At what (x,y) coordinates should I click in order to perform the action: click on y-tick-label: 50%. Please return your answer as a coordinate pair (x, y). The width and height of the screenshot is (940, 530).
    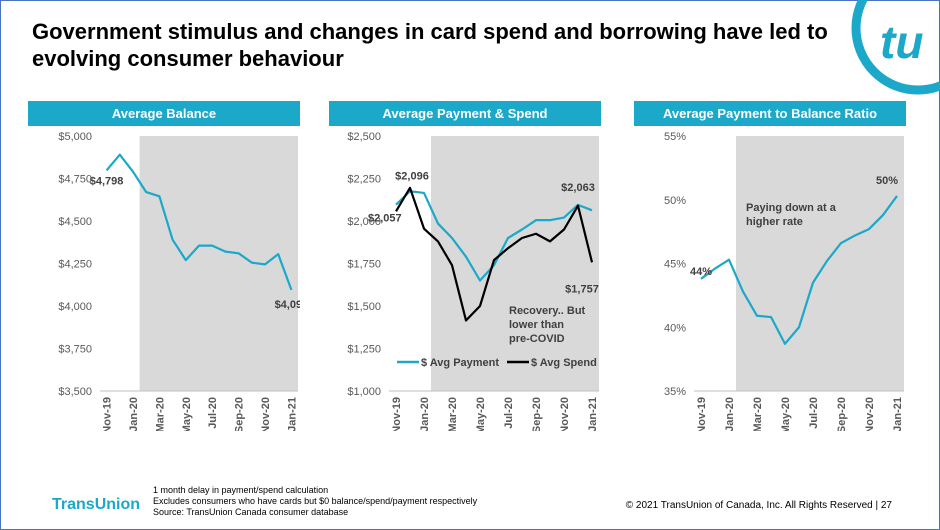
    Looking at the image, I should click on (675, 201).